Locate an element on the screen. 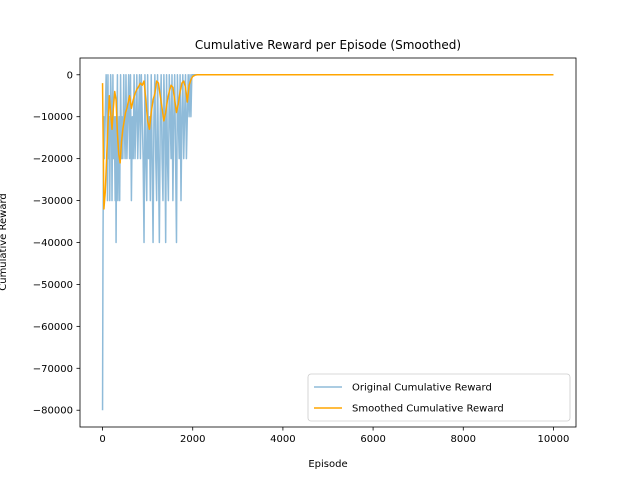  x-tick-label: 8000 is located at coordinates (463, 439).